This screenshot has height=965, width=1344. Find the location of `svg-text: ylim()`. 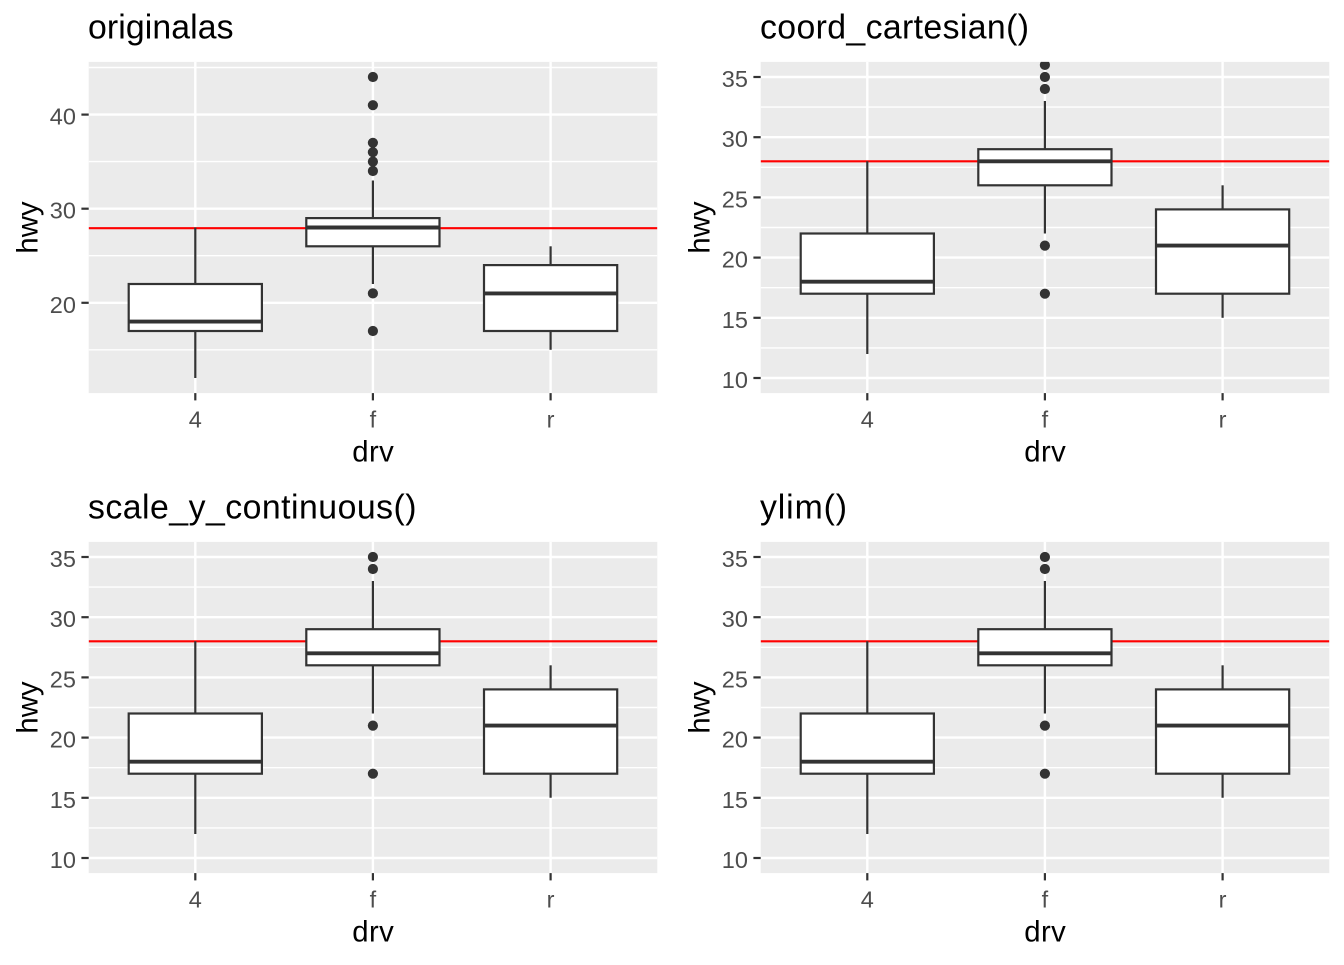

svg-text: ylim() is located at coordinates (803, 508).